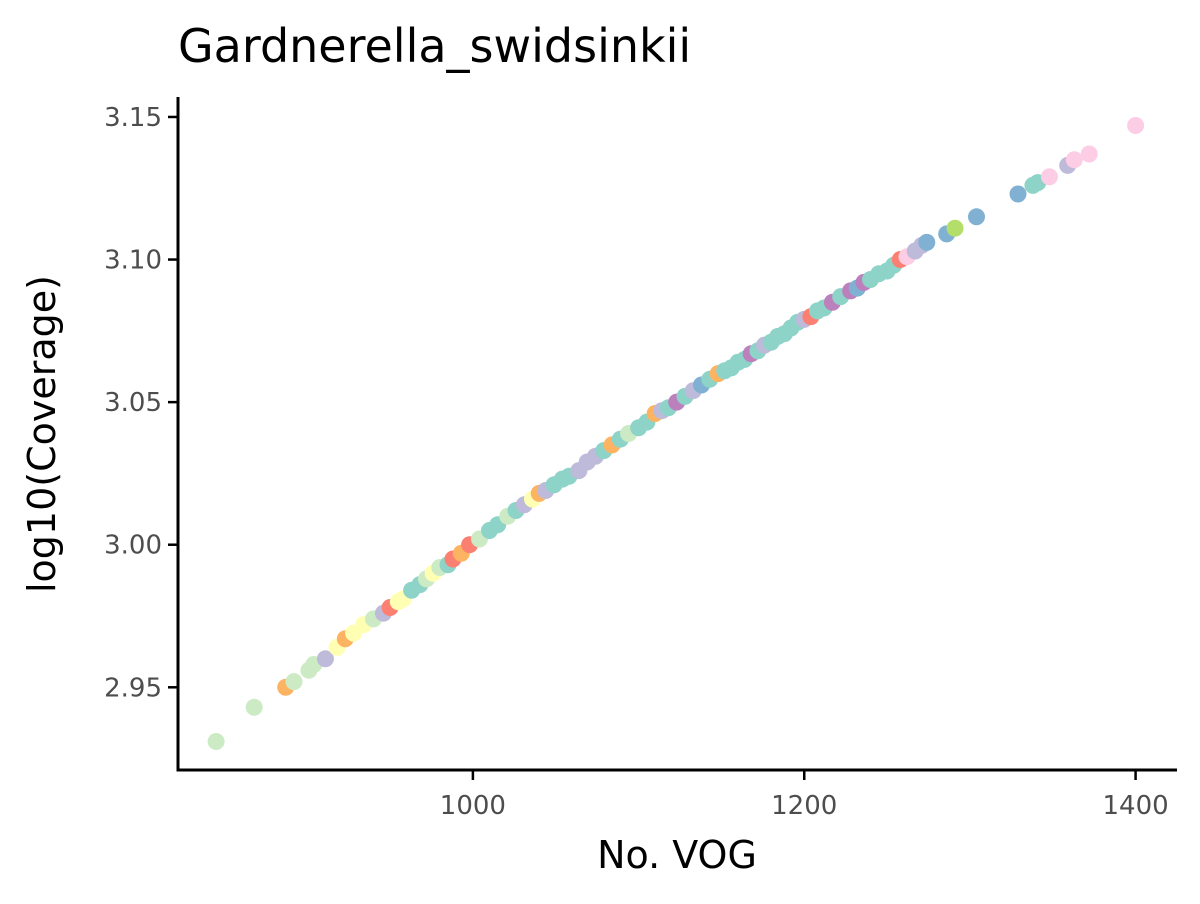 Image resolution: width=1200 pixels, height=904 pixels. I want to click on chart-title: Gardnerella_swidsinkii, so click(434, 46).